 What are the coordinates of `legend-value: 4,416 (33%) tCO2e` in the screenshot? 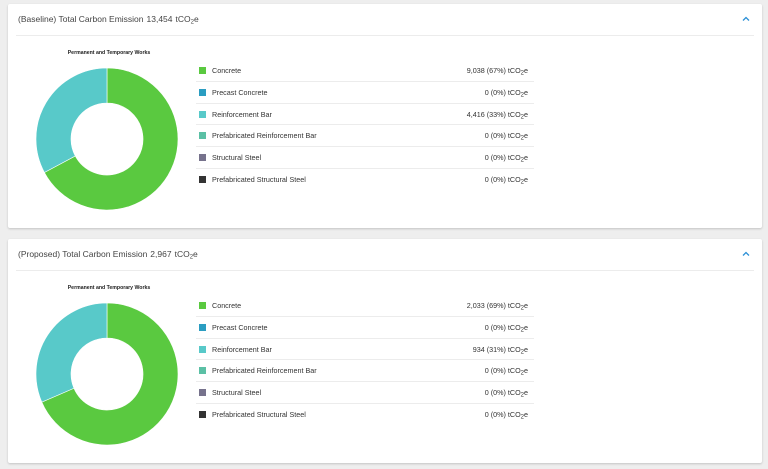 It's located at (497, 115).